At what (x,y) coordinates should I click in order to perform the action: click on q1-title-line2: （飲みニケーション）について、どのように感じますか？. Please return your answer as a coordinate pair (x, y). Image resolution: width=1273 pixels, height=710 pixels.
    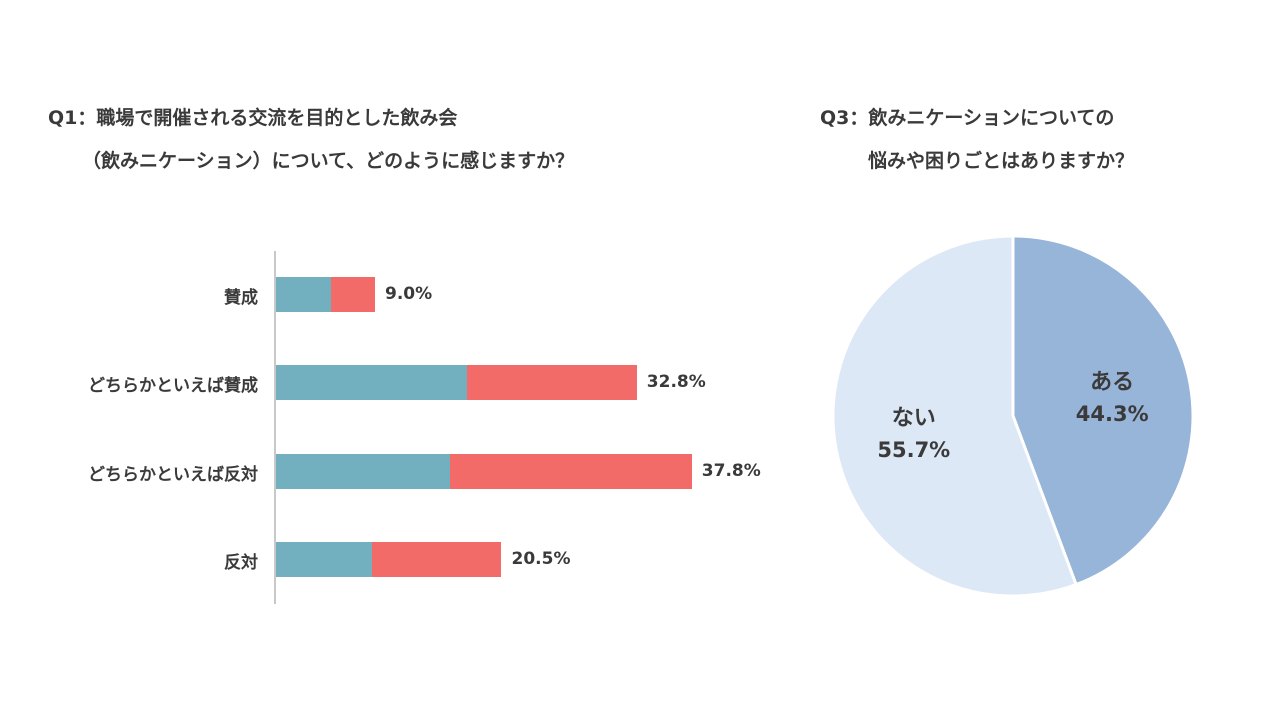
    Looking at the image, I should click on (328, 161).